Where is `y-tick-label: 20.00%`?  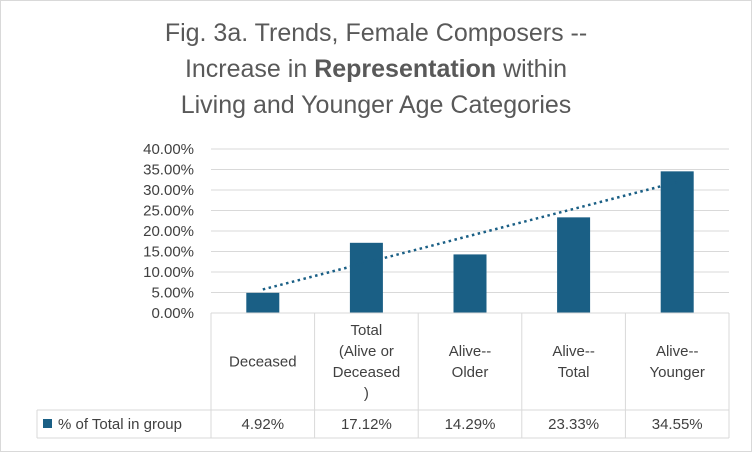 y-tick-label: 20.00% is located at coordinates (168, 231).